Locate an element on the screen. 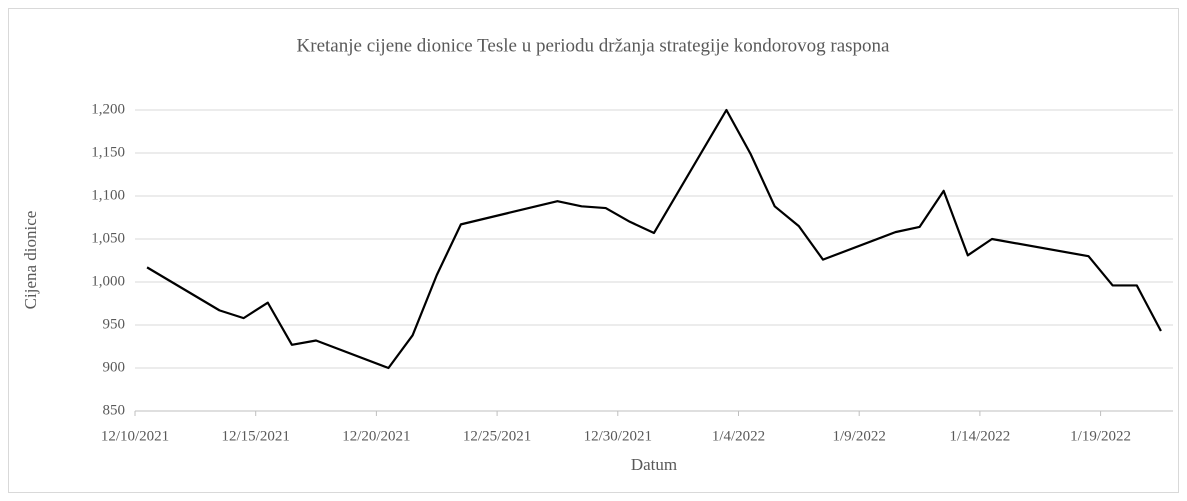 Image resolution: width=1187 pixels, height=501 pixels. x-tick-label: 12/30/2021 is located at coordinates (618, 436).